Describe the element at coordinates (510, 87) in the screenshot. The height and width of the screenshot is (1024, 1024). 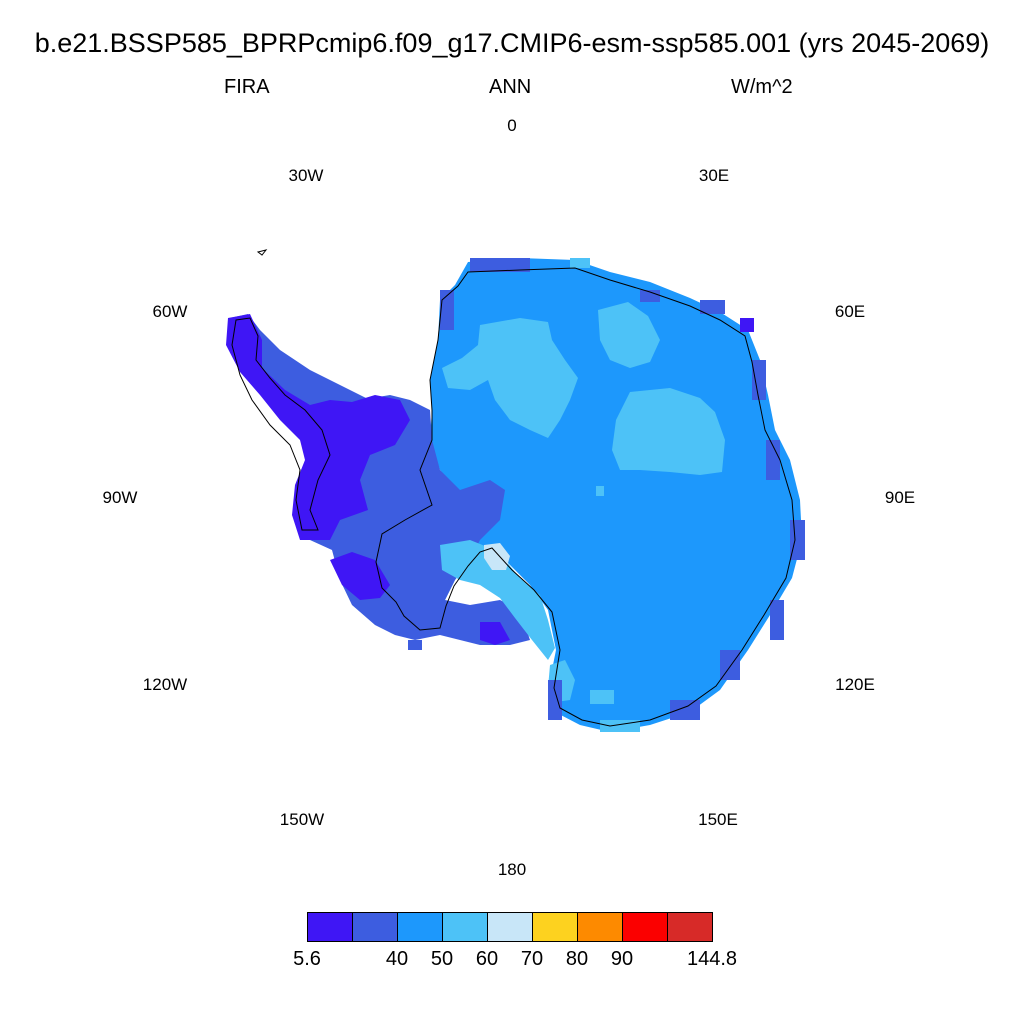
I see `season-label: ANN` at that location.